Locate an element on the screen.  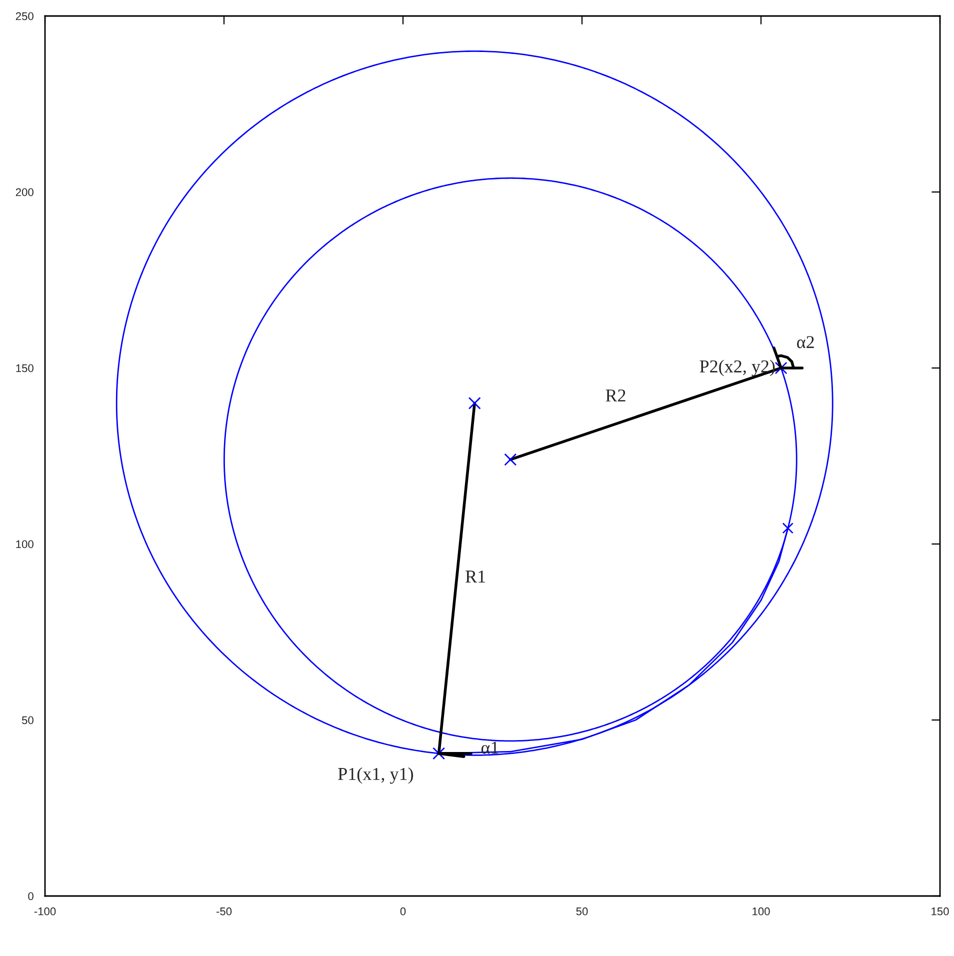
y-tick-label: 200 is located at coordinates (25, 192).